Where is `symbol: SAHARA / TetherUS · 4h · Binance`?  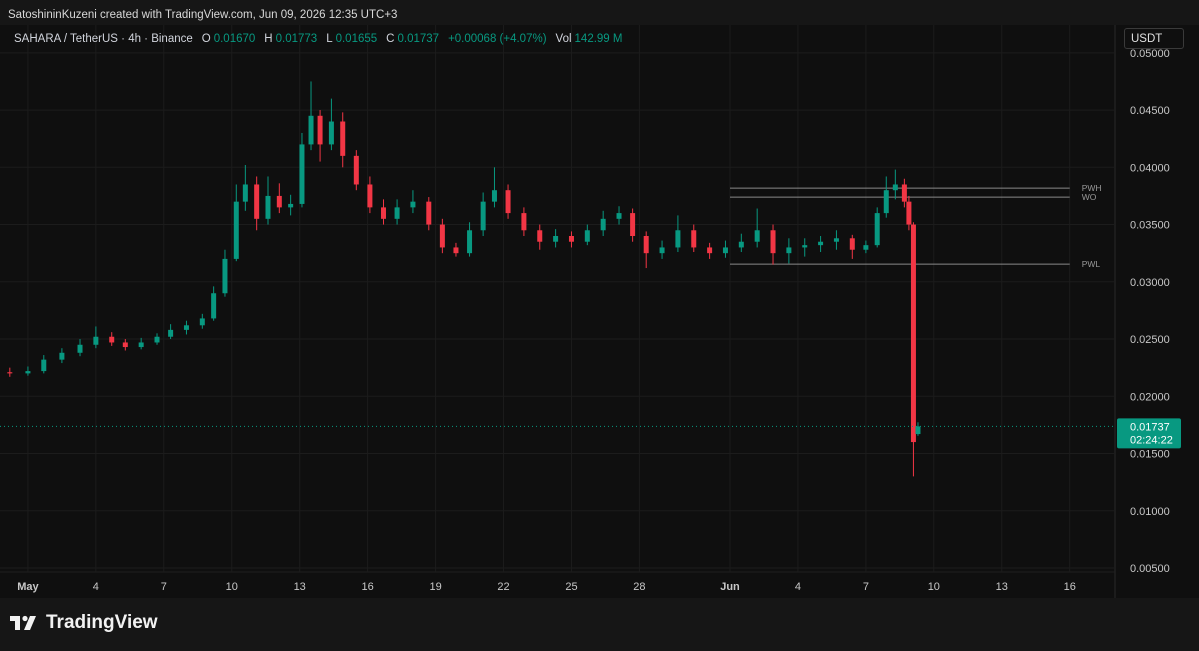 symbol: SAHARA / TetherUS · 4h · Binance is located at coordinates (103, 39).